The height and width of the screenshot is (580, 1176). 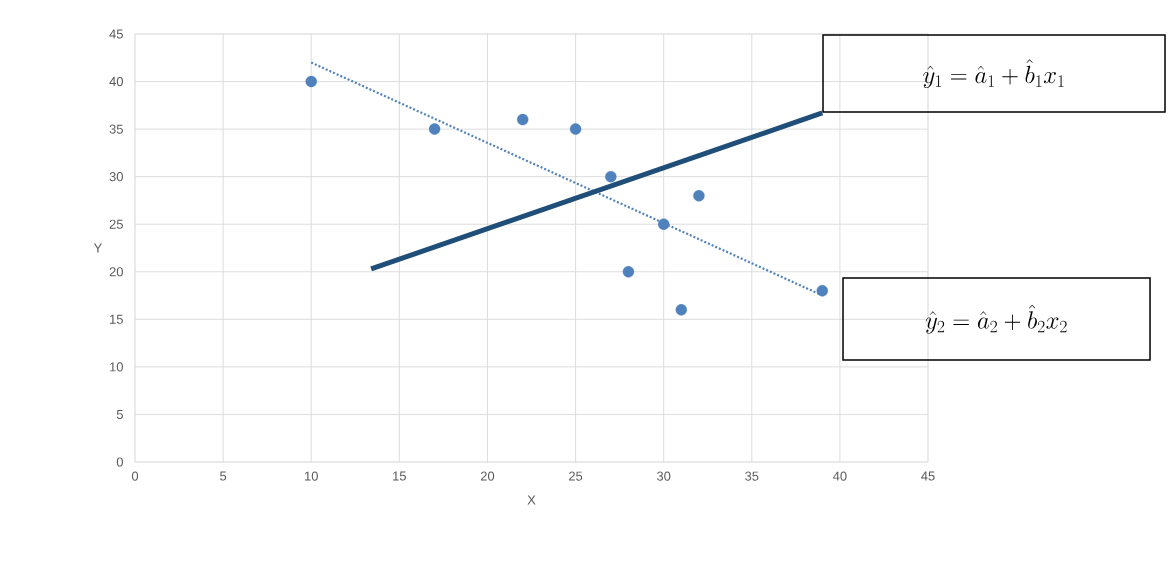 I want to click on y-tick-label: 10, so click(x=116, y=367).